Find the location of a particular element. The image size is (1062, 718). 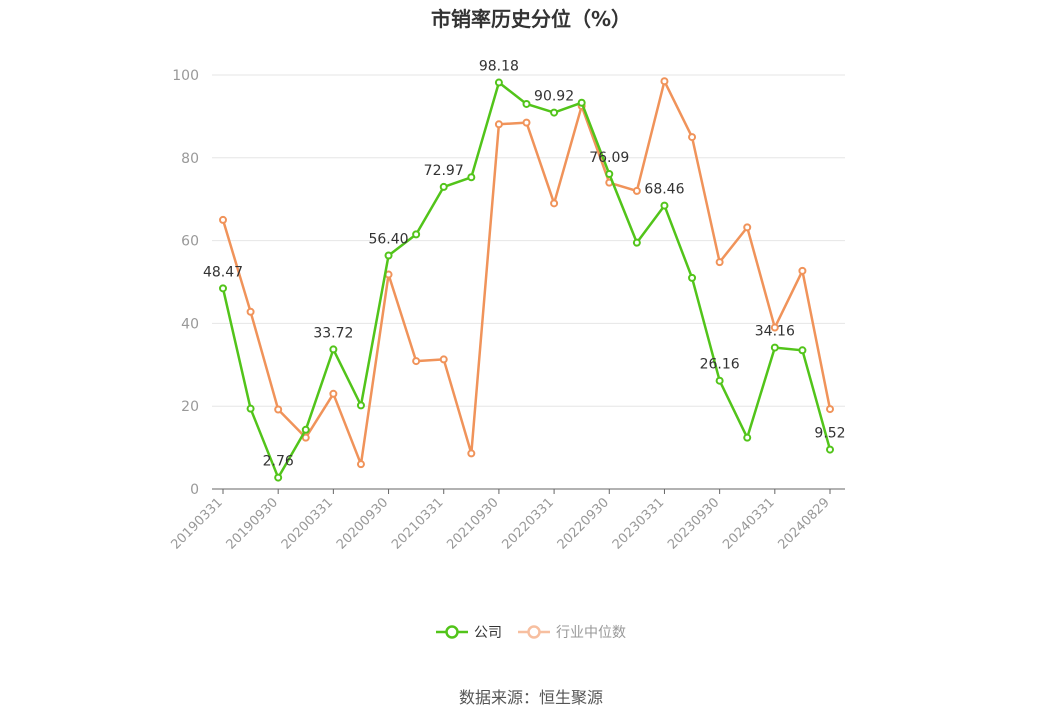

x-tick-label: 20200331 is located at coordinates (307, 523).